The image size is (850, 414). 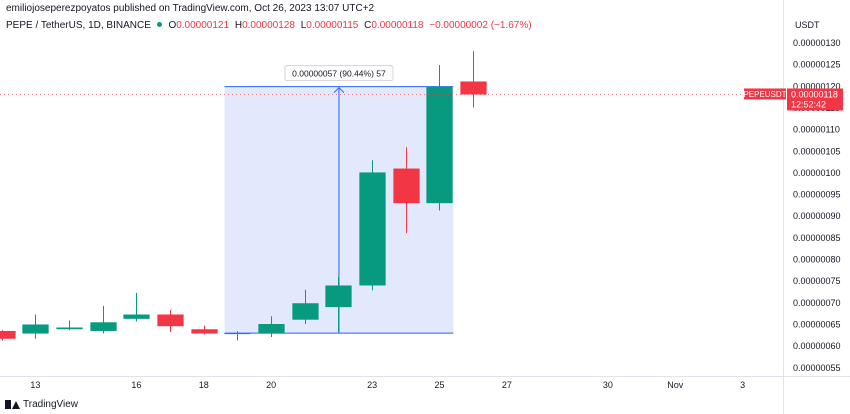 What do you see at coordinates (203, 25) in the screenshot?
I see `ohlc-open-value: 0.00000121` at bounding box center [203, 25].